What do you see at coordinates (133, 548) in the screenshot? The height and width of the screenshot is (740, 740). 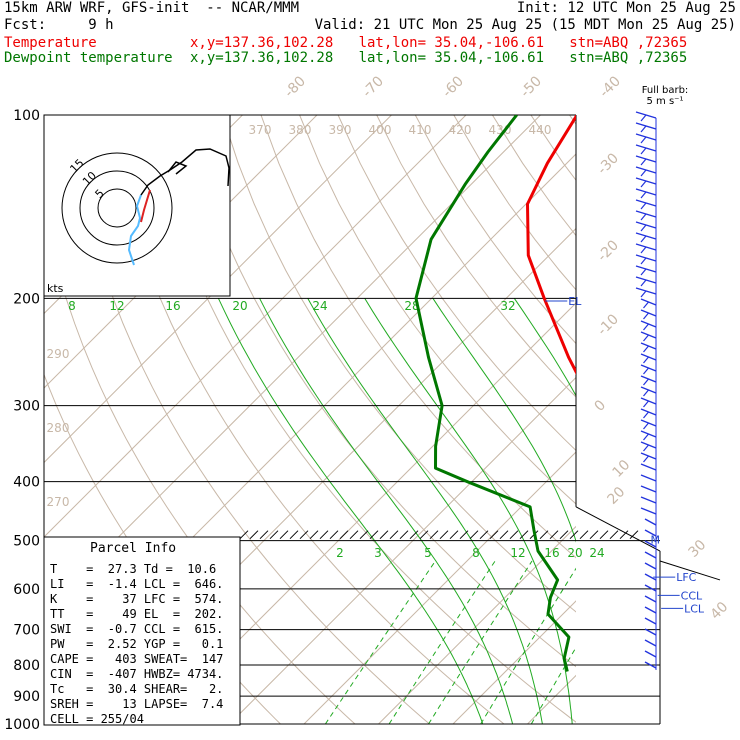 I see `parcel-info-title: Parcel Info` at bounding box center [133, 548].